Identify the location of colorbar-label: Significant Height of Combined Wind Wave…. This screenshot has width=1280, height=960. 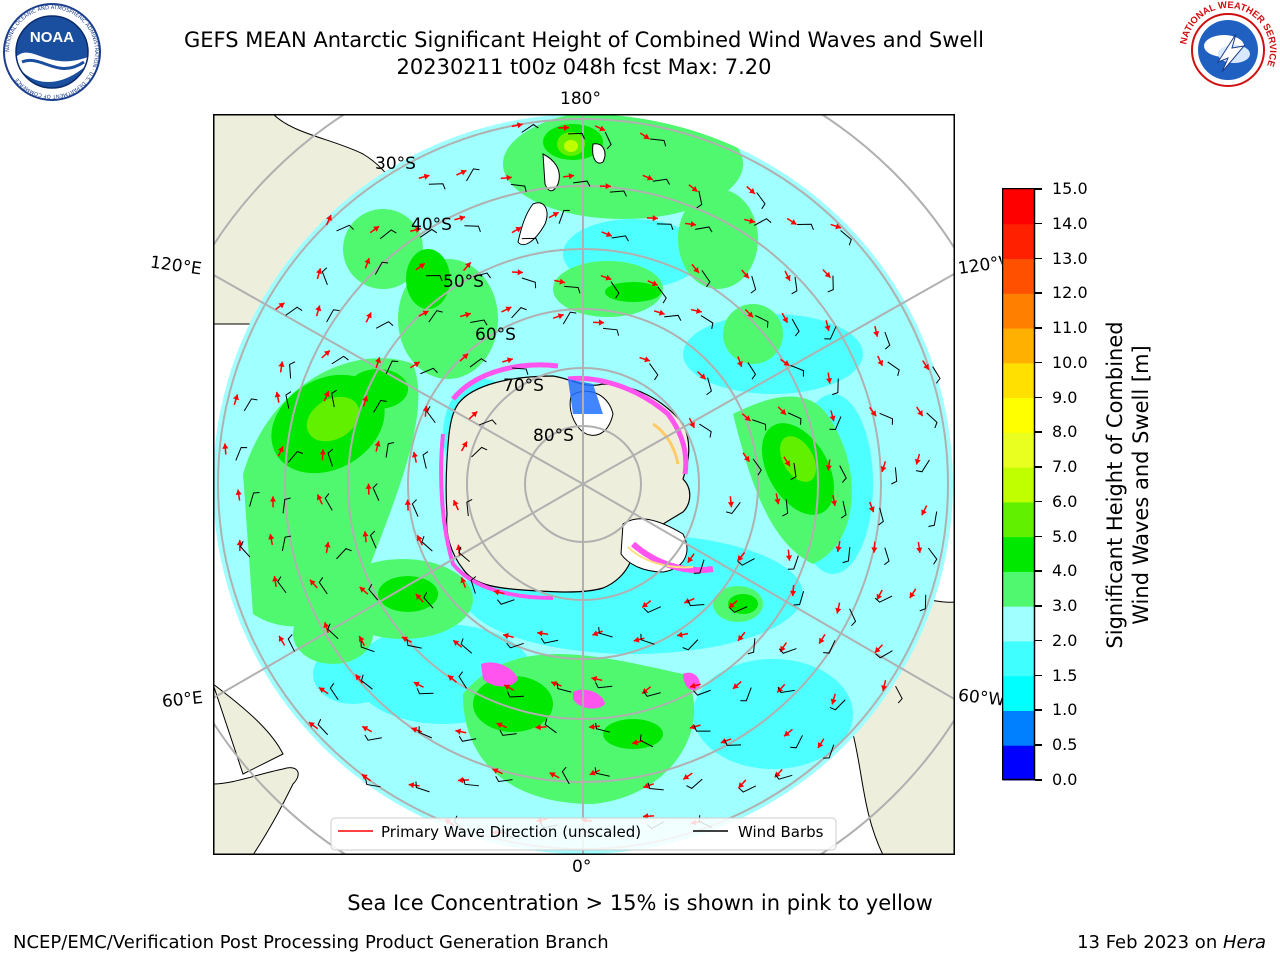
(1128, 484).